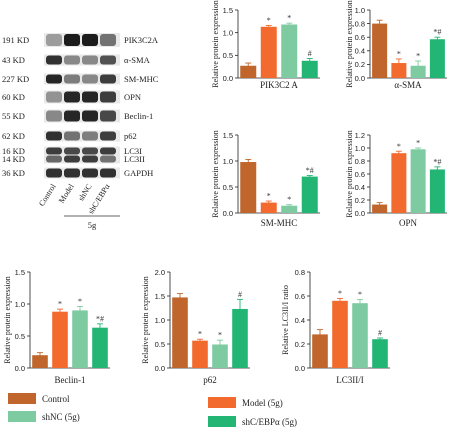  I want to click on x-axis-label: PIK3C2 A, so click(279, 85).